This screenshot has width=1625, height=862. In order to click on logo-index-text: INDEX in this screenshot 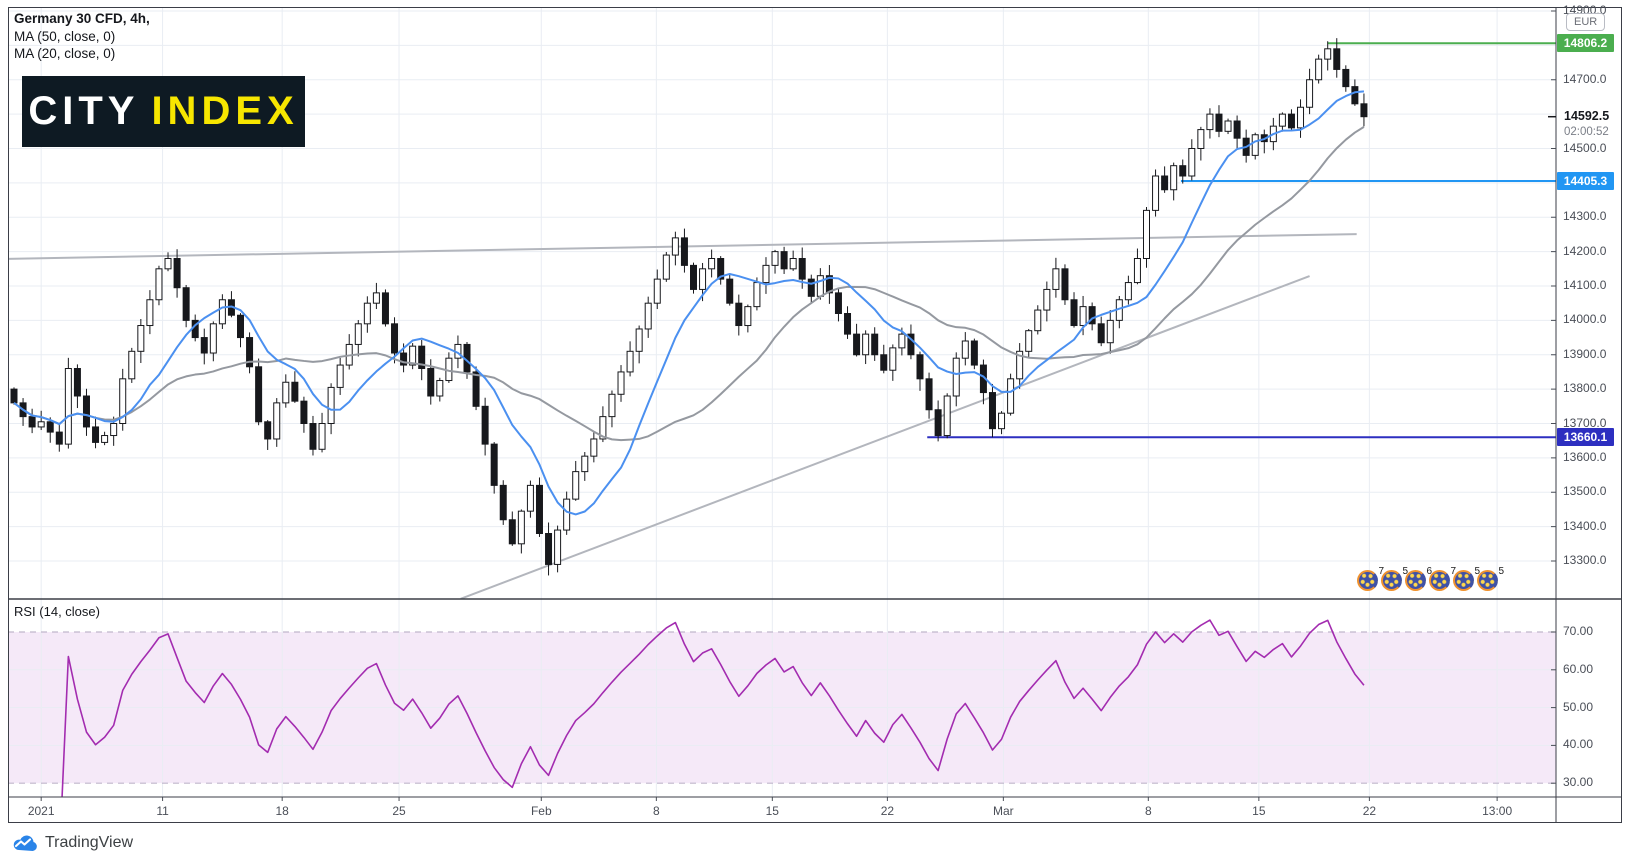, I will do `click(225, 111)`.